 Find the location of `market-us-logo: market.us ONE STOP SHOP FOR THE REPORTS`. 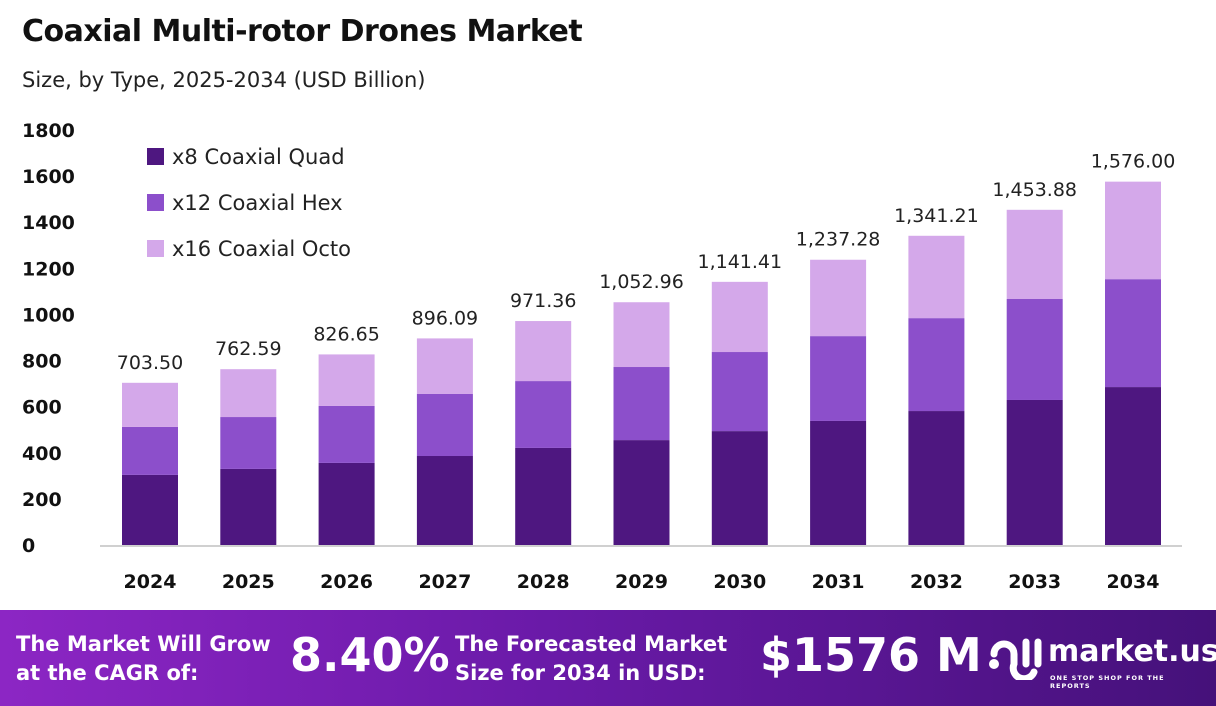

market-us-logo: market.us ONE STOP SHOP FOR THE REPORTS is located at coordinates (1102, 662).